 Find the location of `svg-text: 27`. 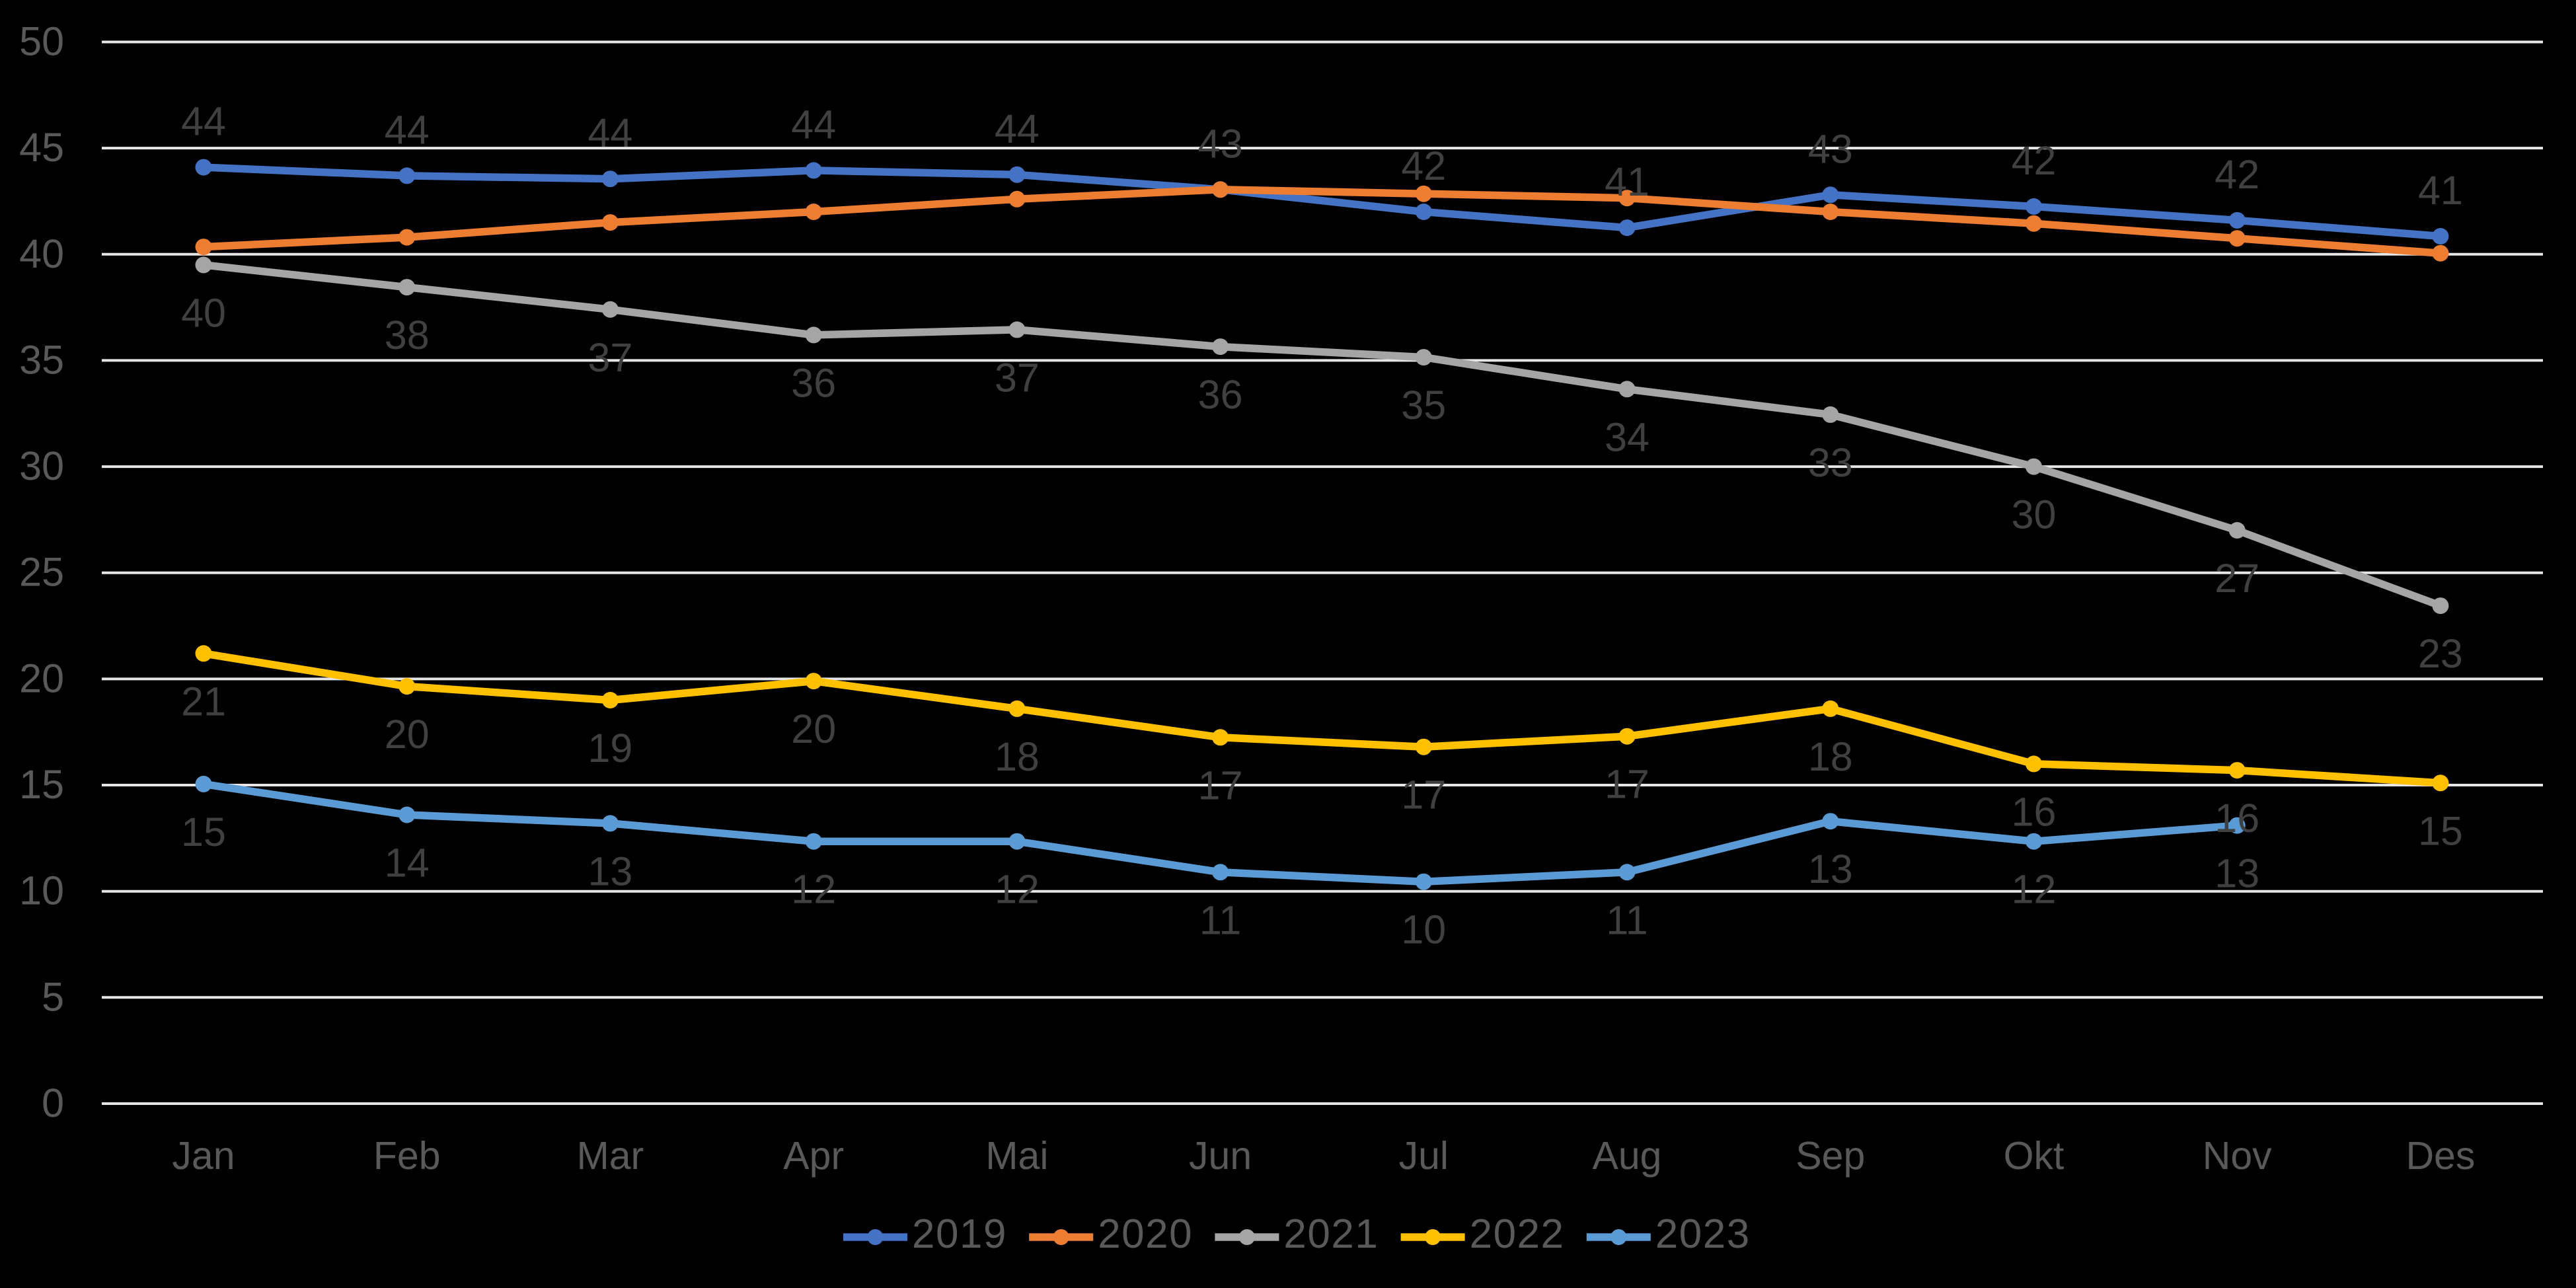

svg-text: 27 is located at coordinates (2237, 578).